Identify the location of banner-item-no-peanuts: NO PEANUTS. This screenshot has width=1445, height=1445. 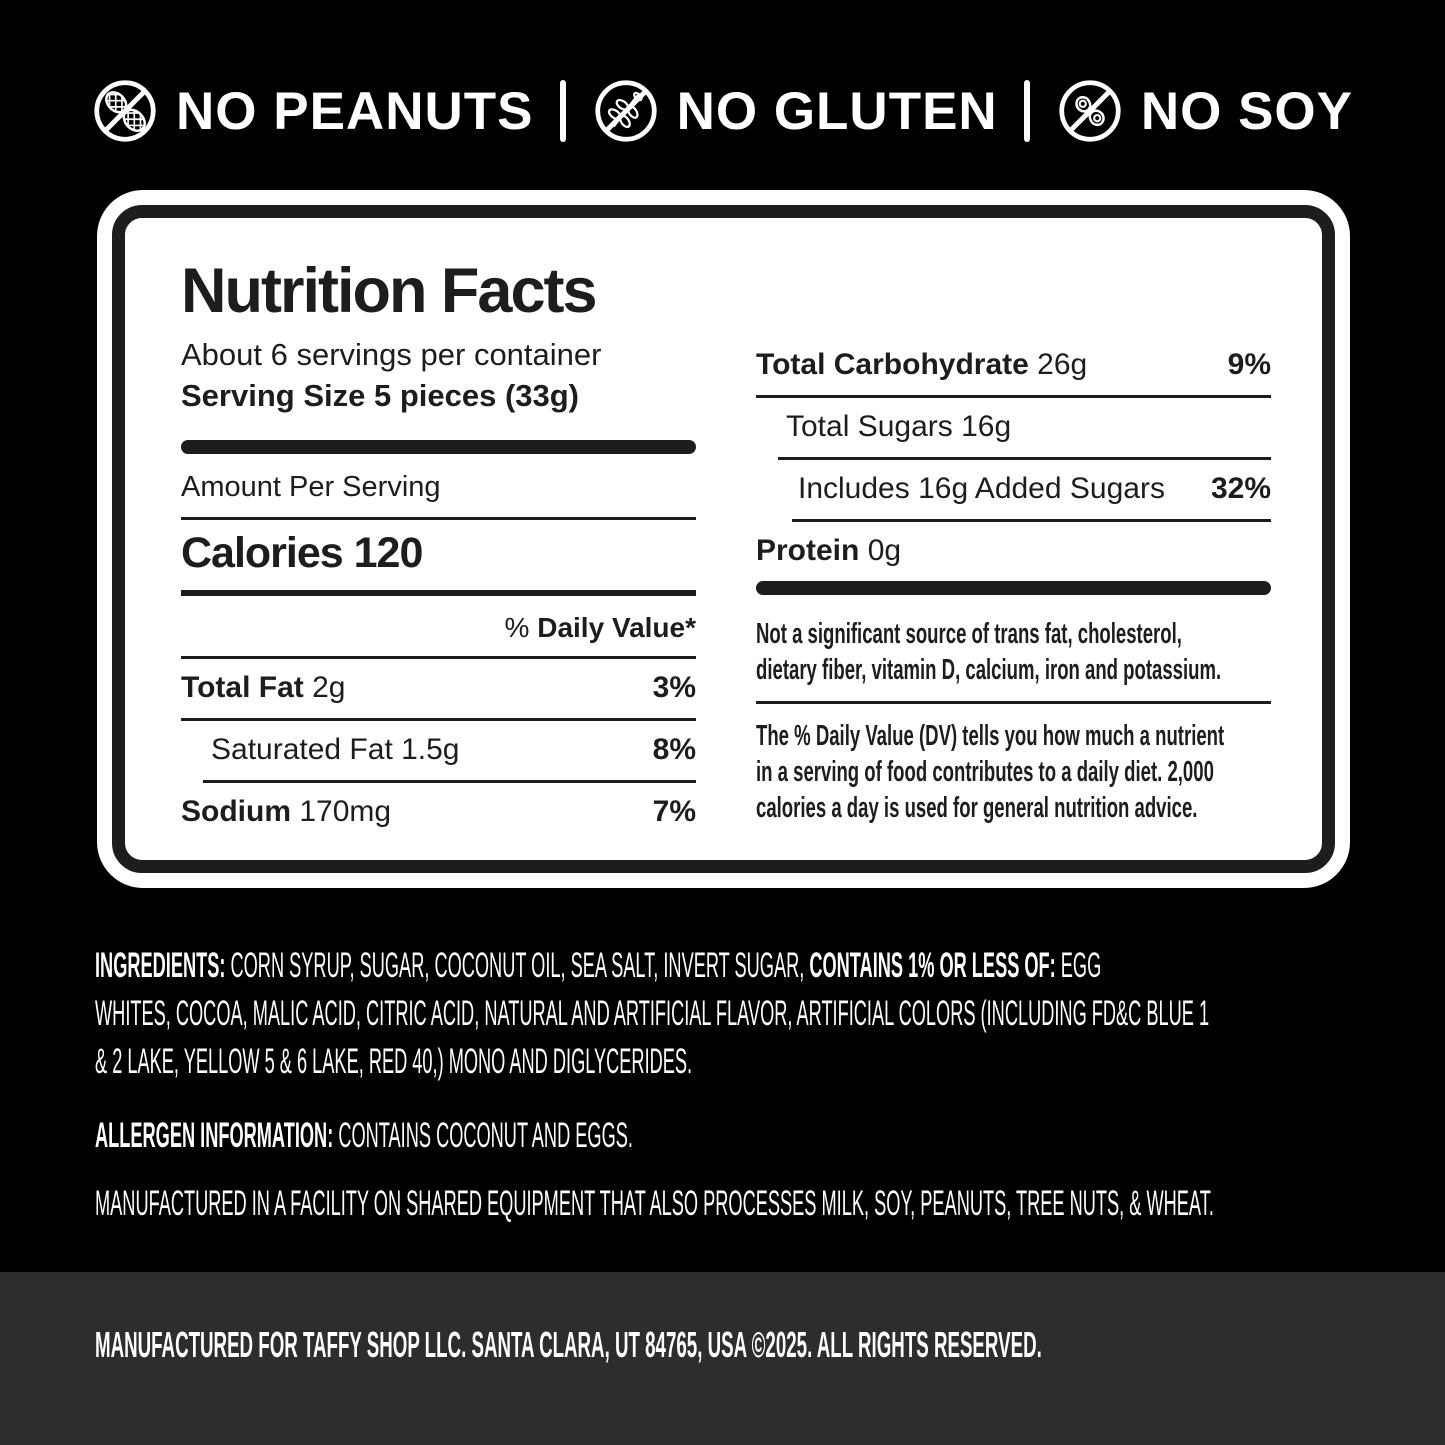
(312, 111).